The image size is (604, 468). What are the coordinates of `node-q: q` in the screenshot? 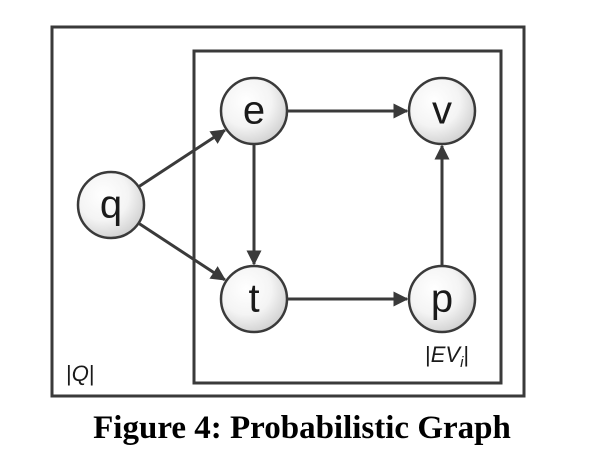 It's located at (111, 205).